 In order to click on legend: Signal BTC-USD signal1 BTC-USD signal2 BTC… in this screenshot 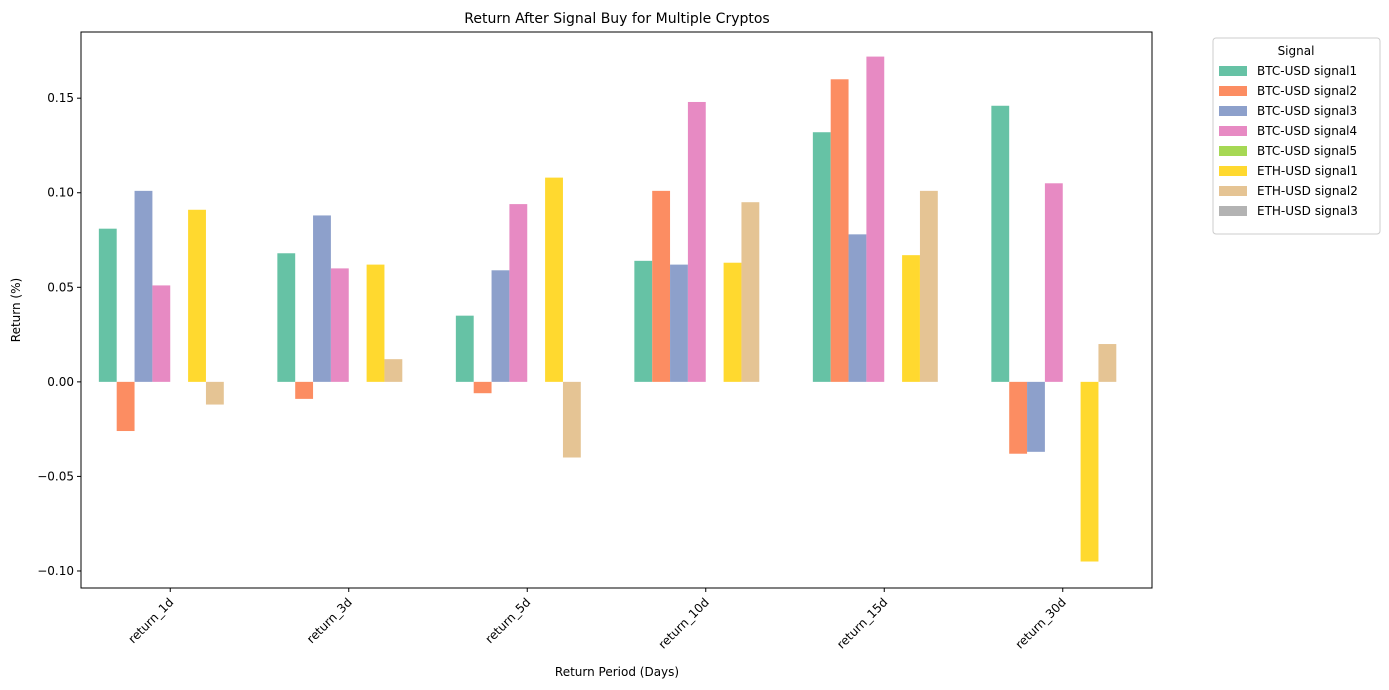, I will do `click(1296, 136)`.